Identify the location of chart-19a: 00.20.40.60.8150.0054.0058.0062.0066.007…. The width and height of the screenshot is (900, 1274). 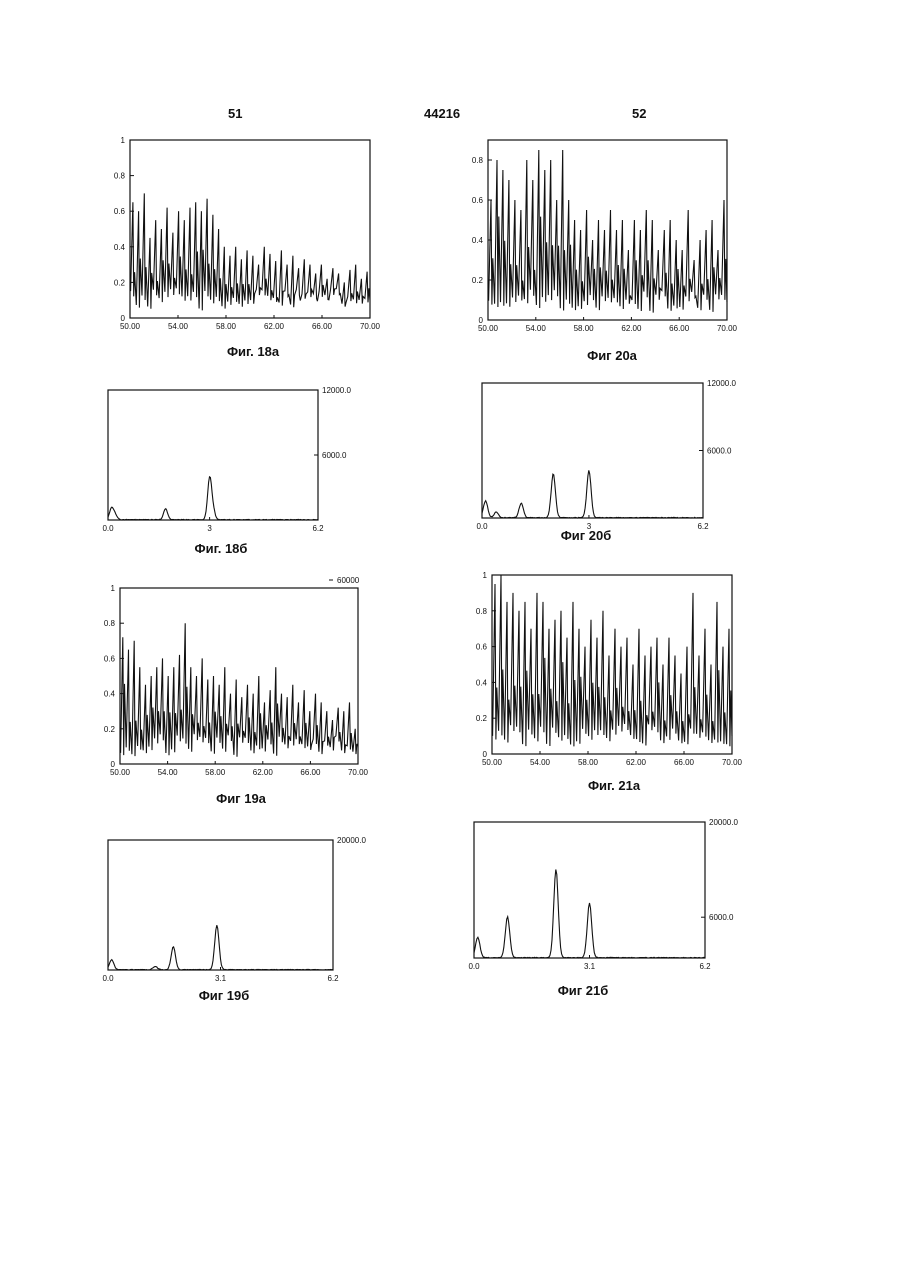
(236, 695).